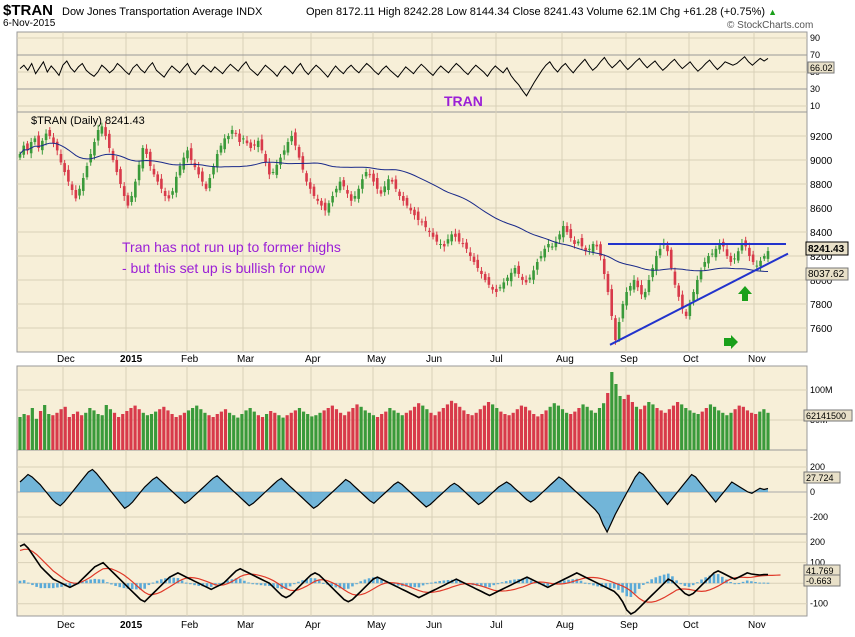 This screenshot has height=637, width=855. I want to click on volume-layer, so click(394, 411).